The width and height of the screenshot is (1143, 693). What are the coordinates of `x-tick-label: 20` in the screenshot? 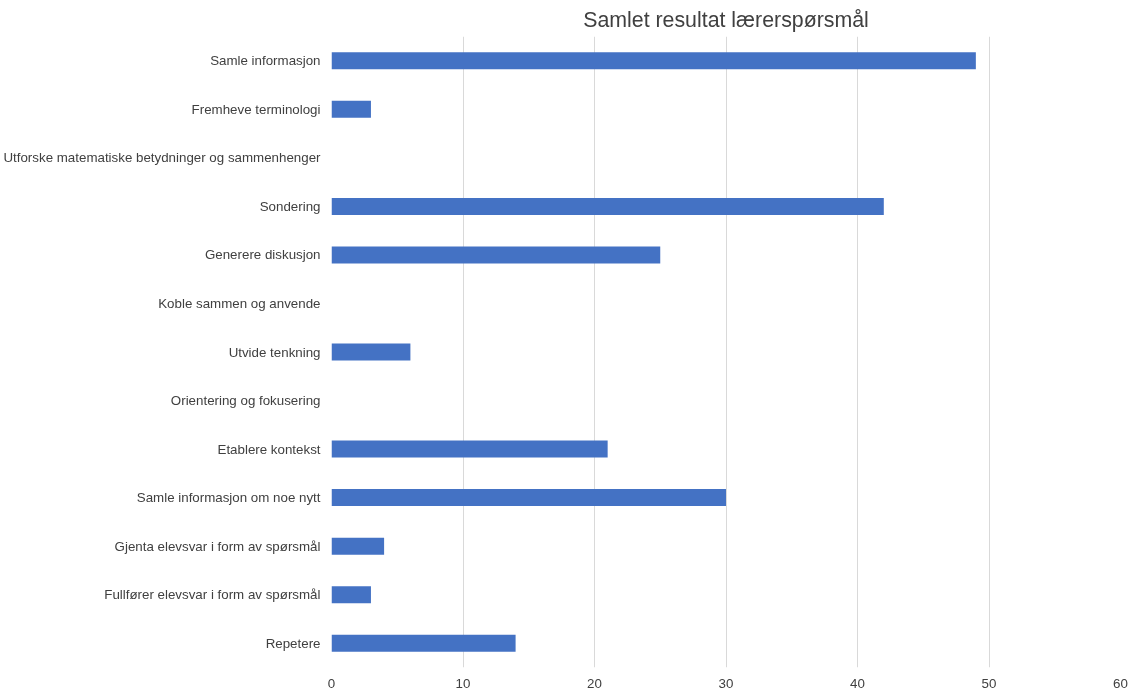 It's located at (594, 683).